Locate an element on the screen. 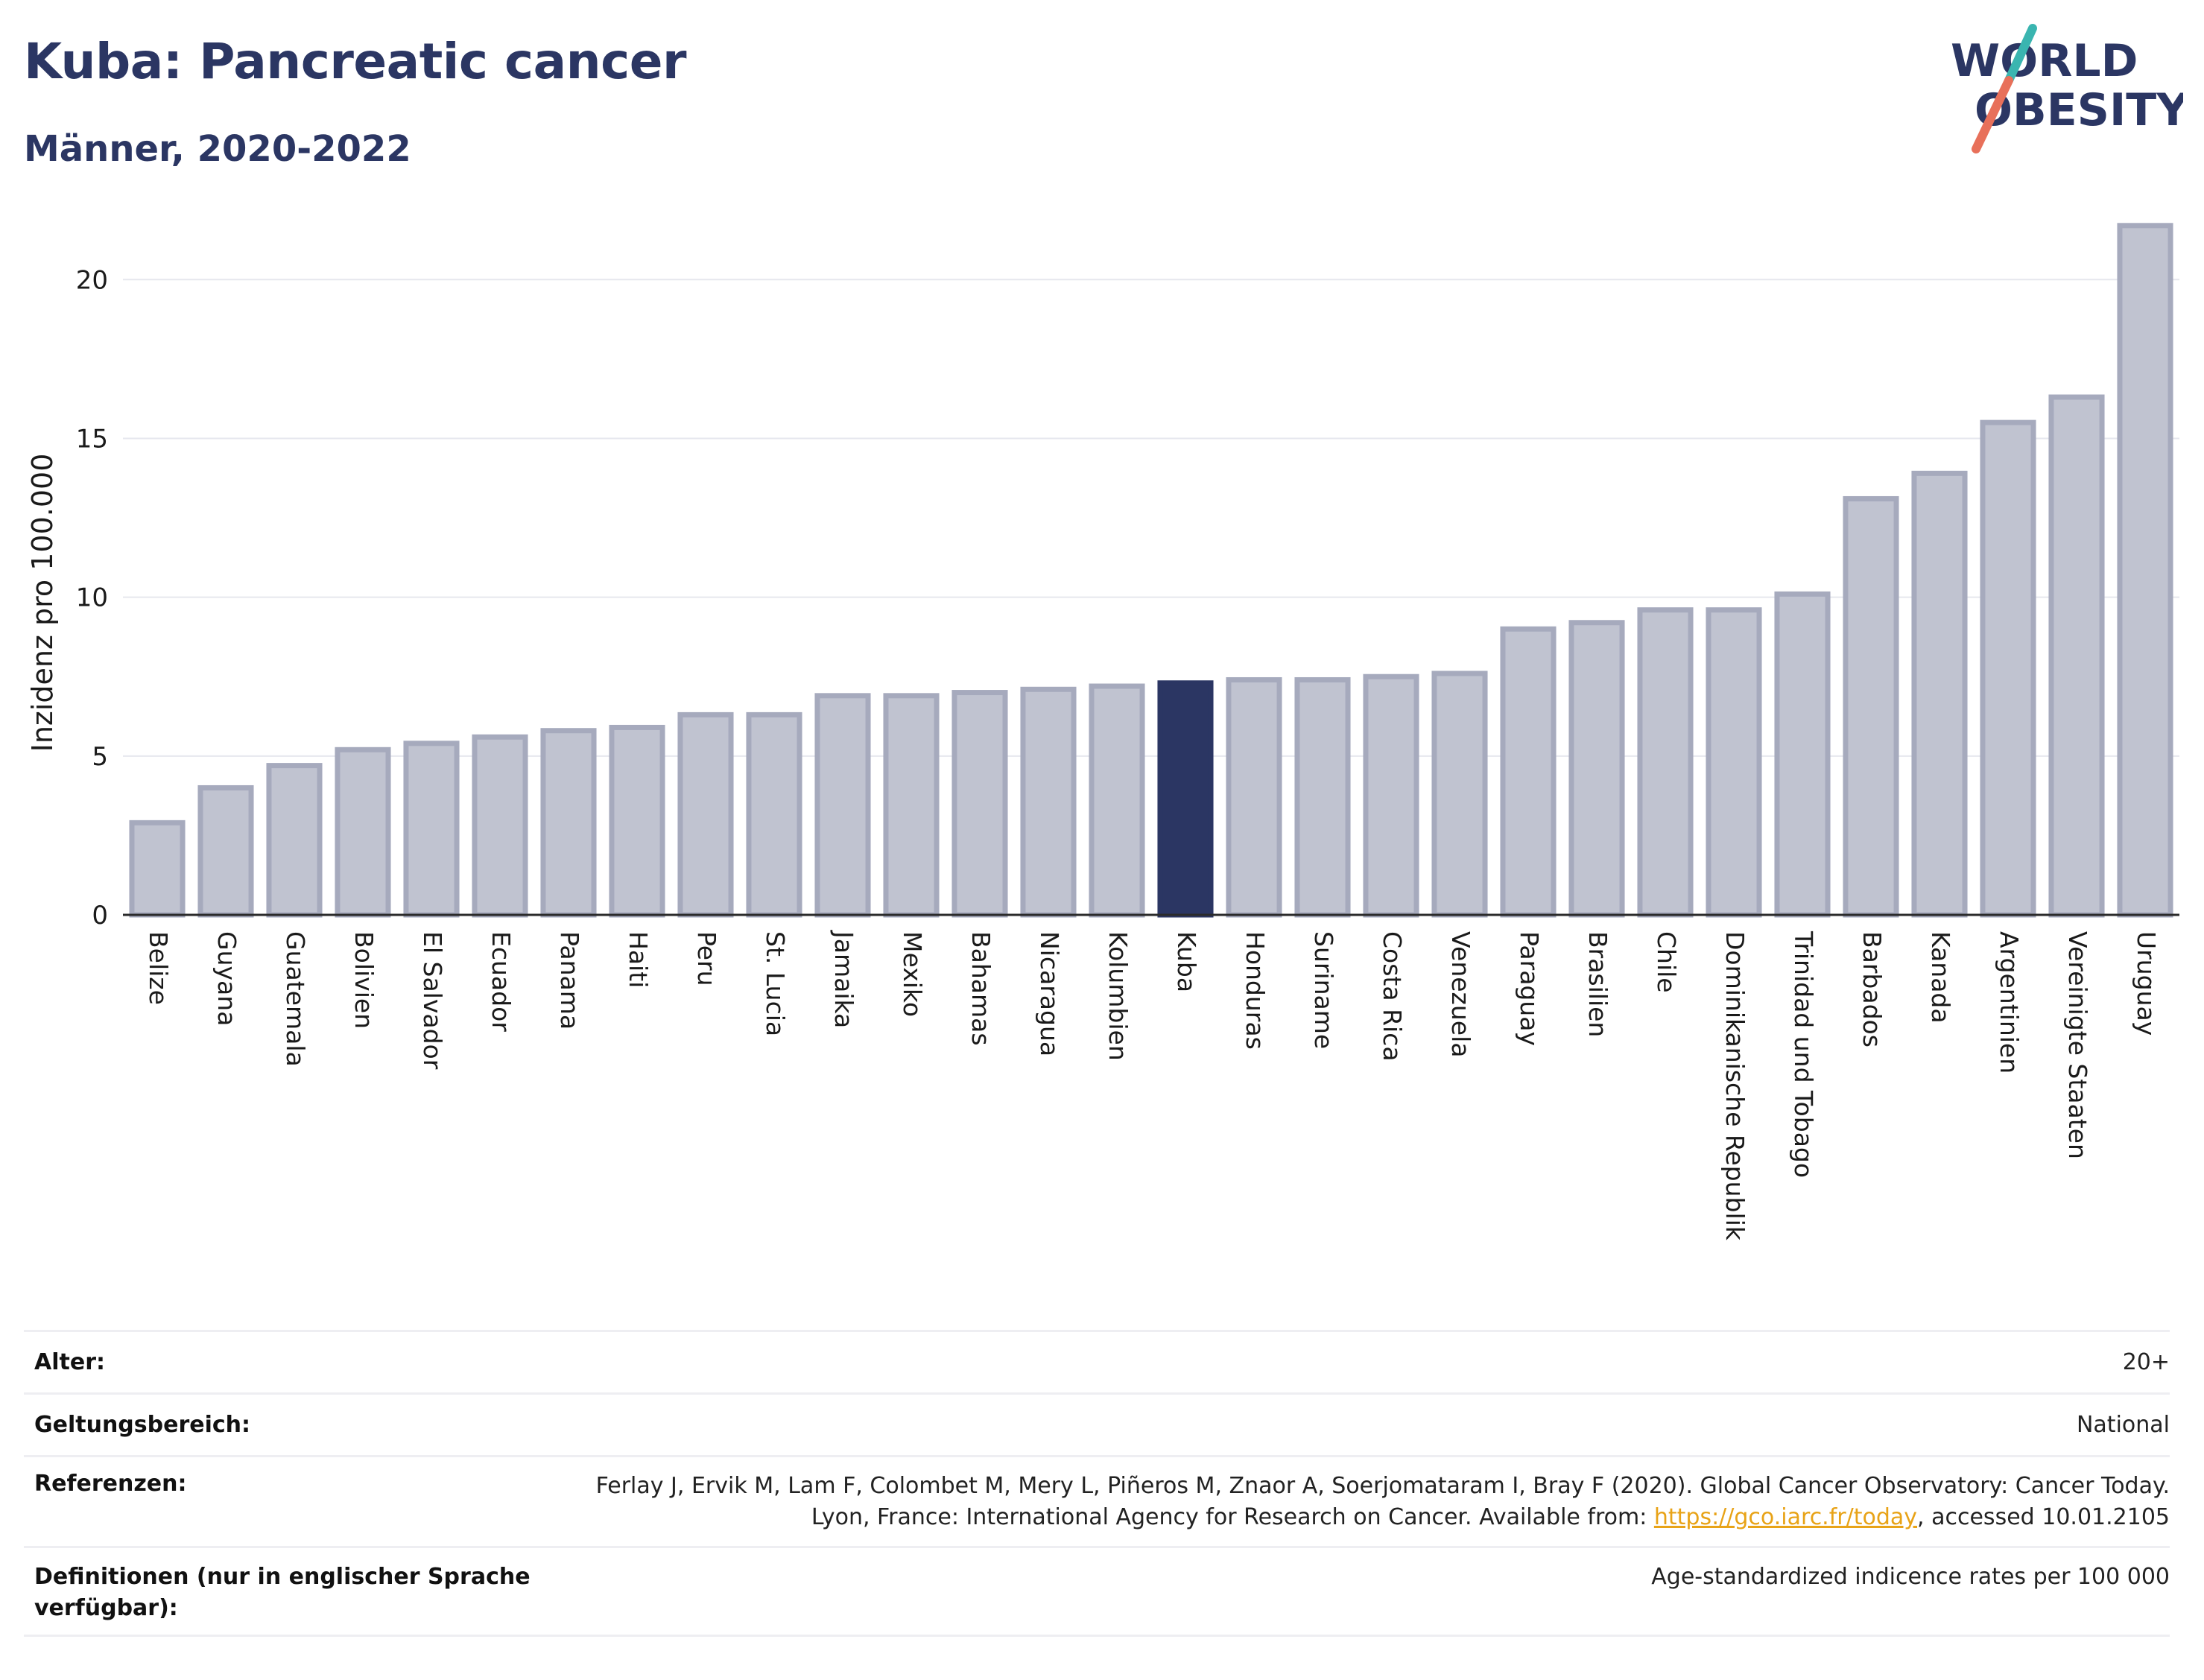  chart-subtitle: Männer, 2020-2022 is located at coordinates (217, 149).